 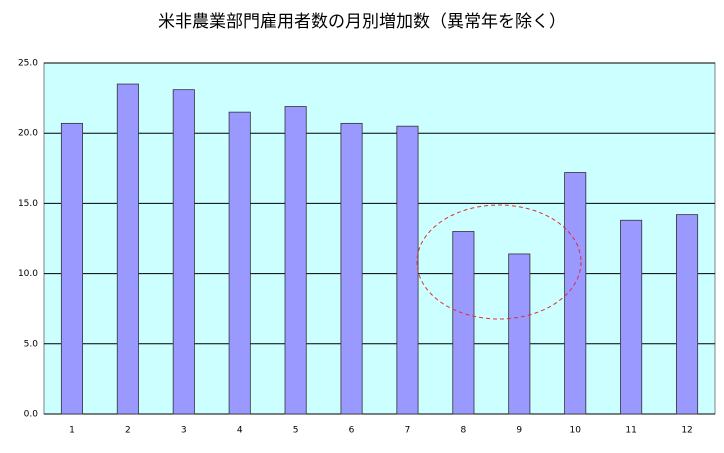 What do you see at coordinates (686, 431) in the screenshot?
I see `x-tick-label: 12` at bounding box center [686, 431].